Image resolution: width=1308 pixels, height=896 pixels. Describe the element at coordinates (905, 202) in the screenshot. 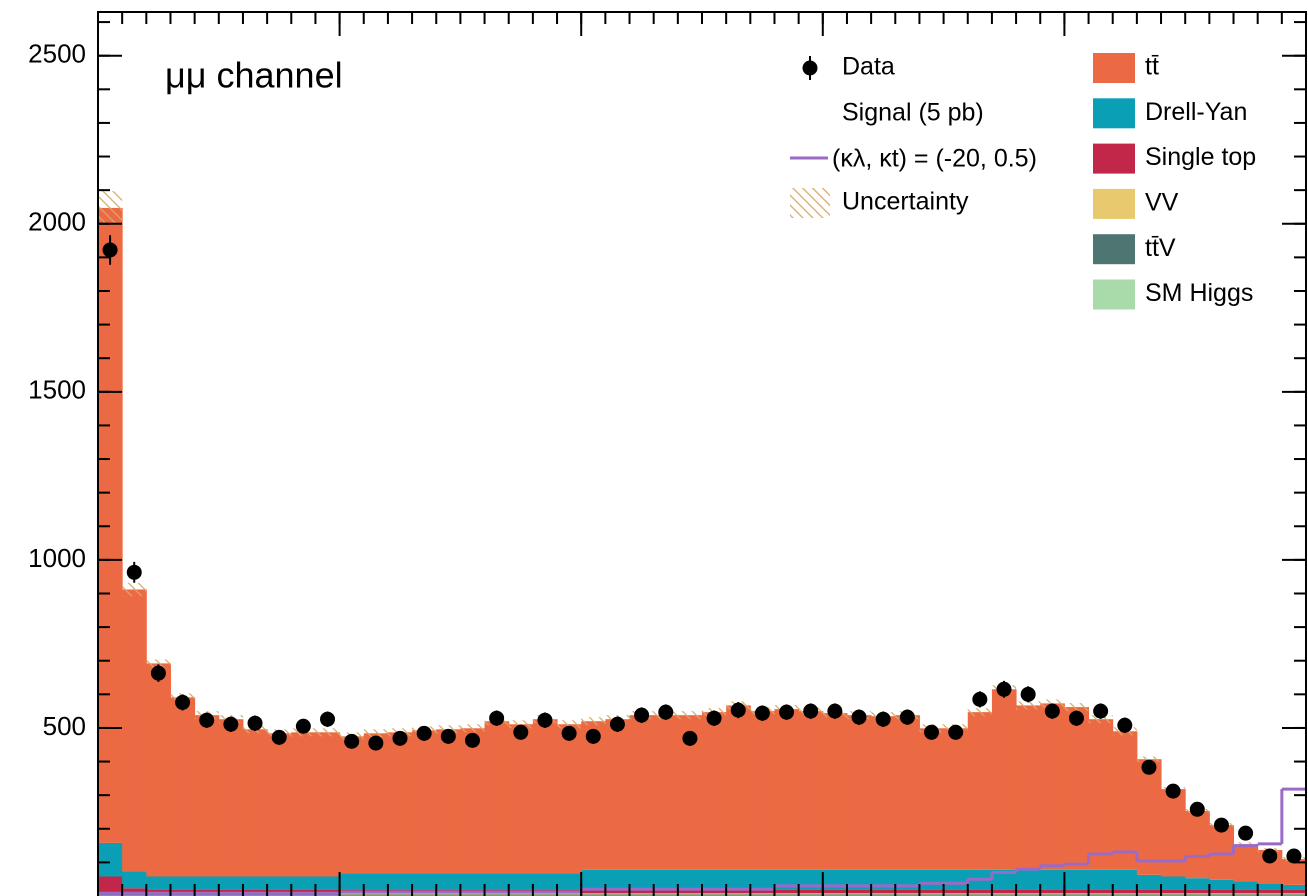

I see `legend-label: Uncertainty` at that location.